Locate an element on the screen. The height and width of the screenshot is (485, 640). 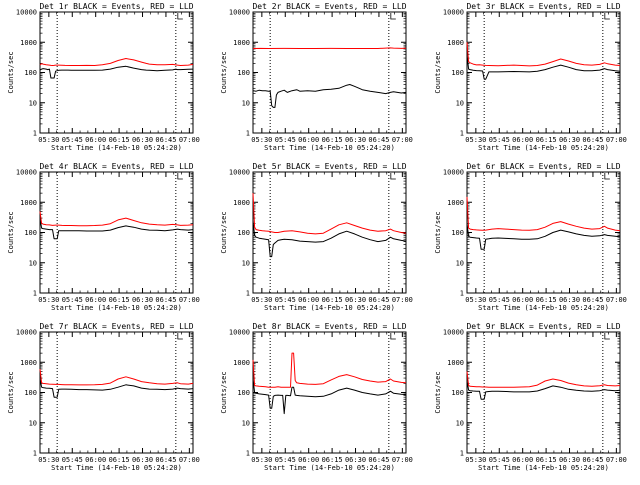
panel-title: Det 8r BLACK = Events, RED = LLD is located at coordinates (329, 326).